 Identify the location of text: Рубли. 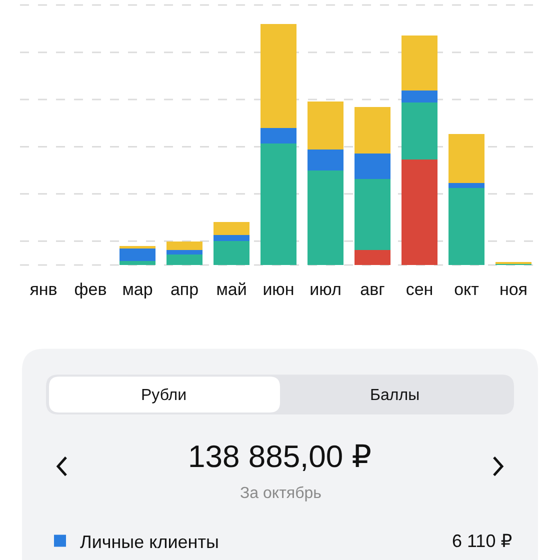
(164, 395).